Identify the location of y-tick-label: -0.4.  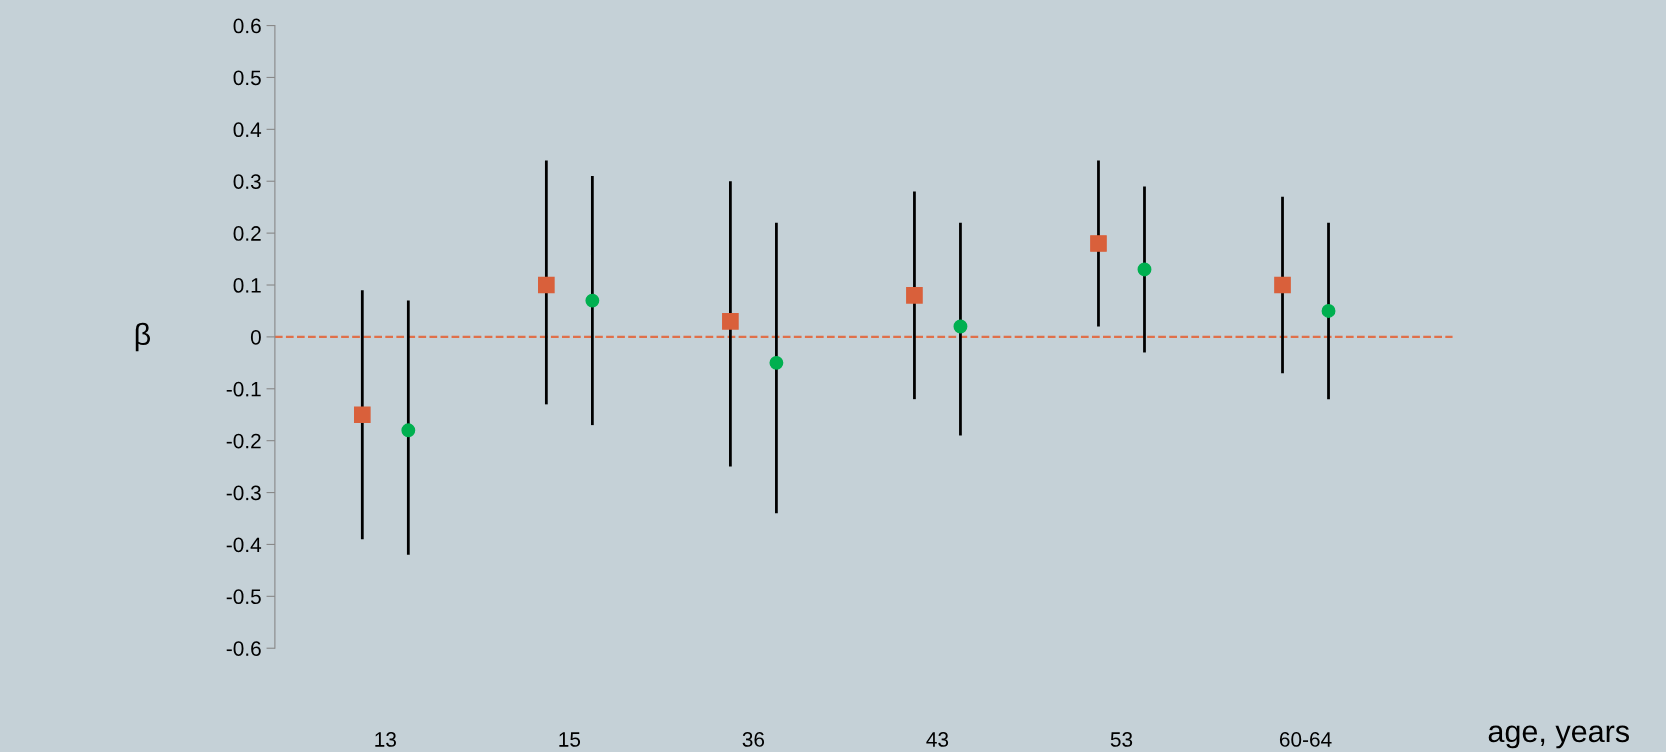
(244, 545).